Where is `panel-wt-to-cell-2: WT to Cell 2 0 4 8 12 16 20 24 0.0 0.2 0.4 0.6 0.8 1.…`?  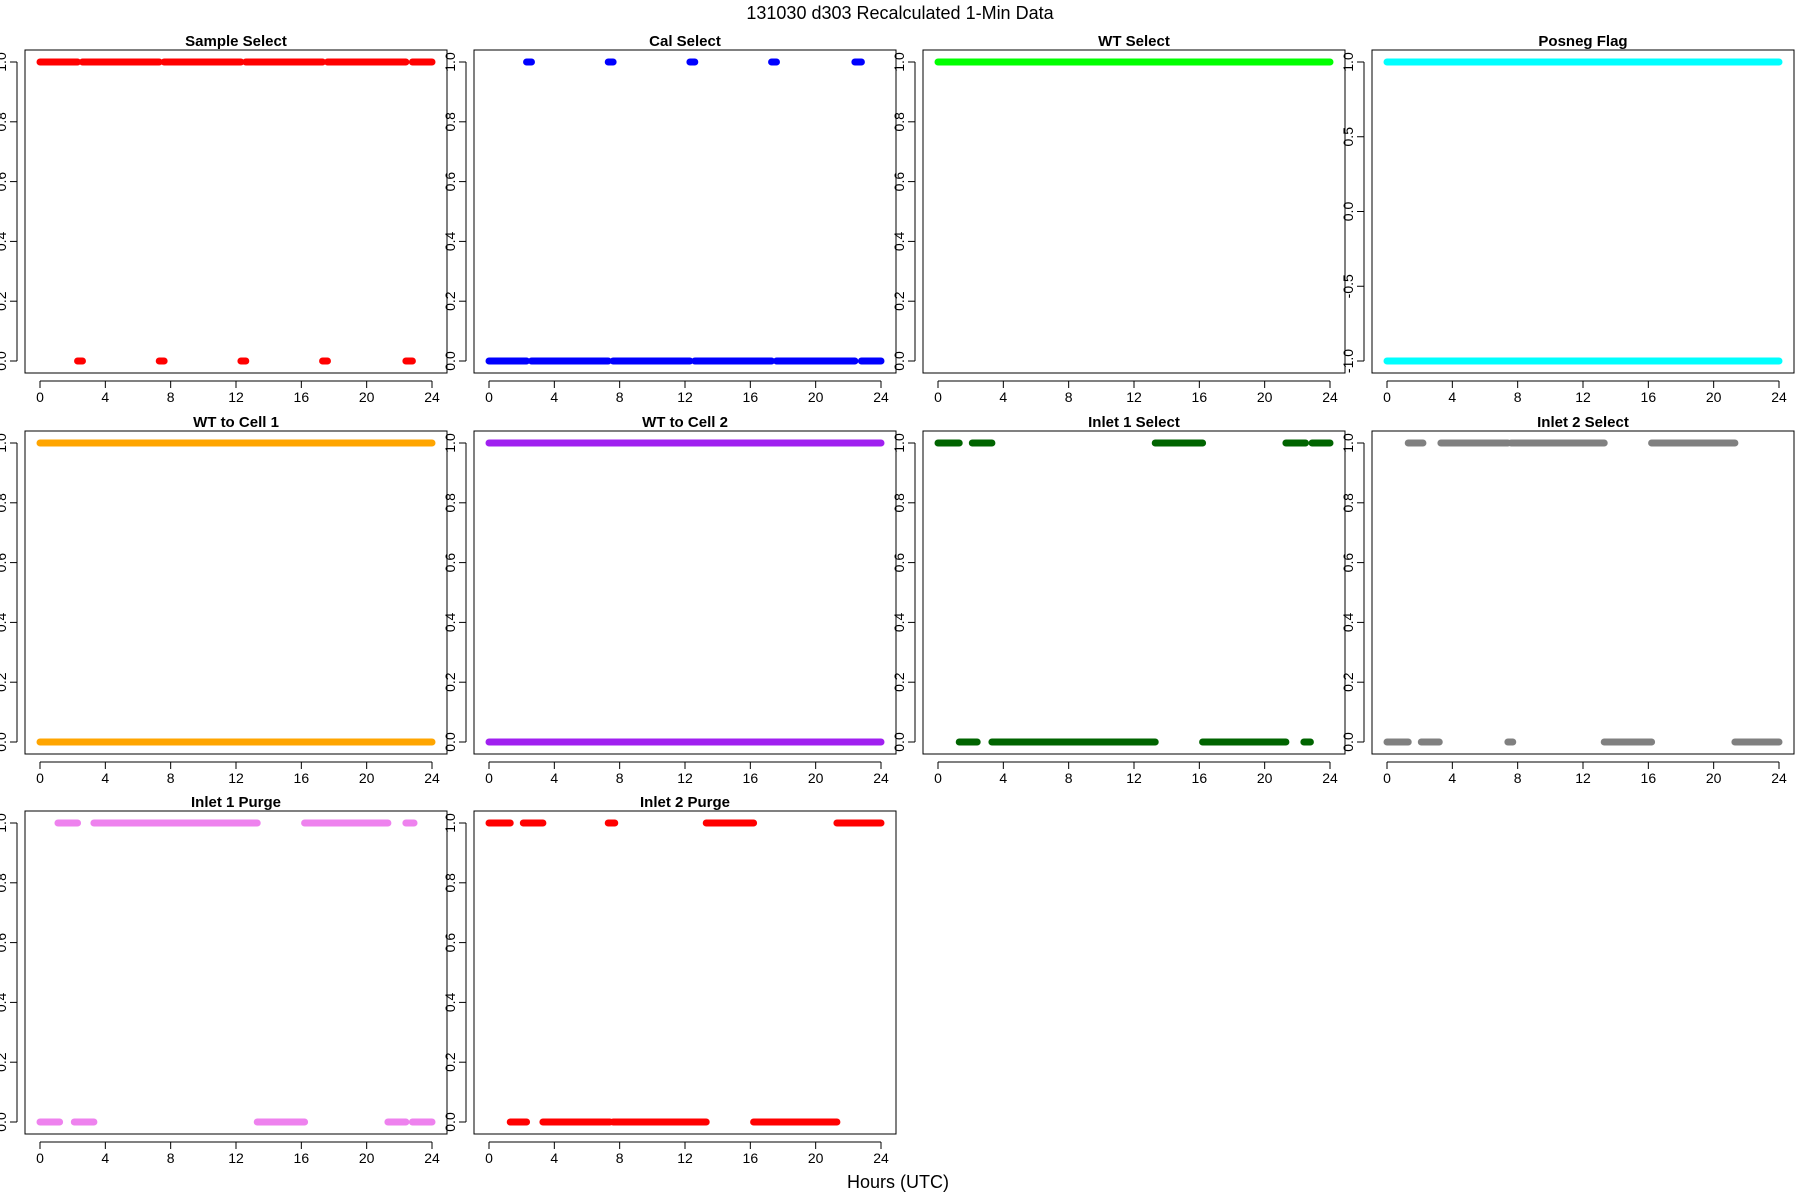 panel-wt-to-cell-2: WT to Cell 2 0 4 8 12 16 20 24 0.0 0.2 0.4 0.6 0.8 1.… is located at coordinates (669, 600).